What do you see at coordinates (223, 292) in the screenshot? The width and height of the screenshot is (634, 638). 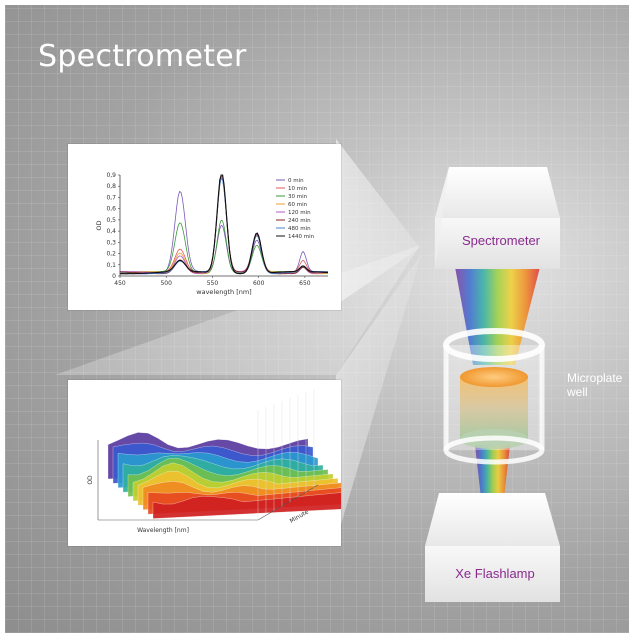 I see `x-axis-label: wavelength [nm]` at bounding box center [223, 292].